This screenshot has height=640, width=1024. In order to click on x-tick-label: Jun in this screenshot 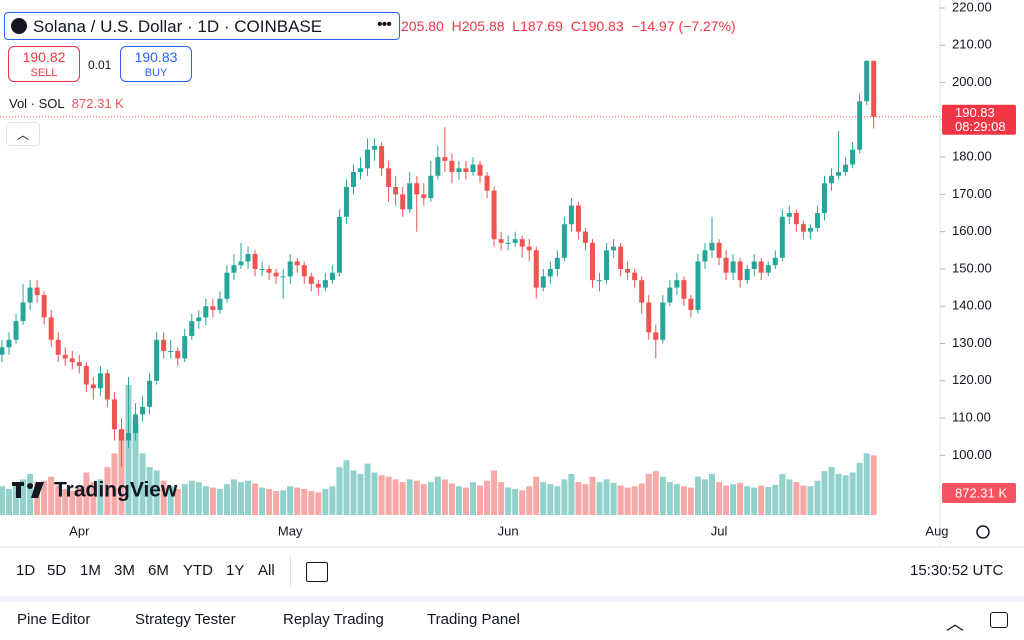, I will do `click(508, 530)`.